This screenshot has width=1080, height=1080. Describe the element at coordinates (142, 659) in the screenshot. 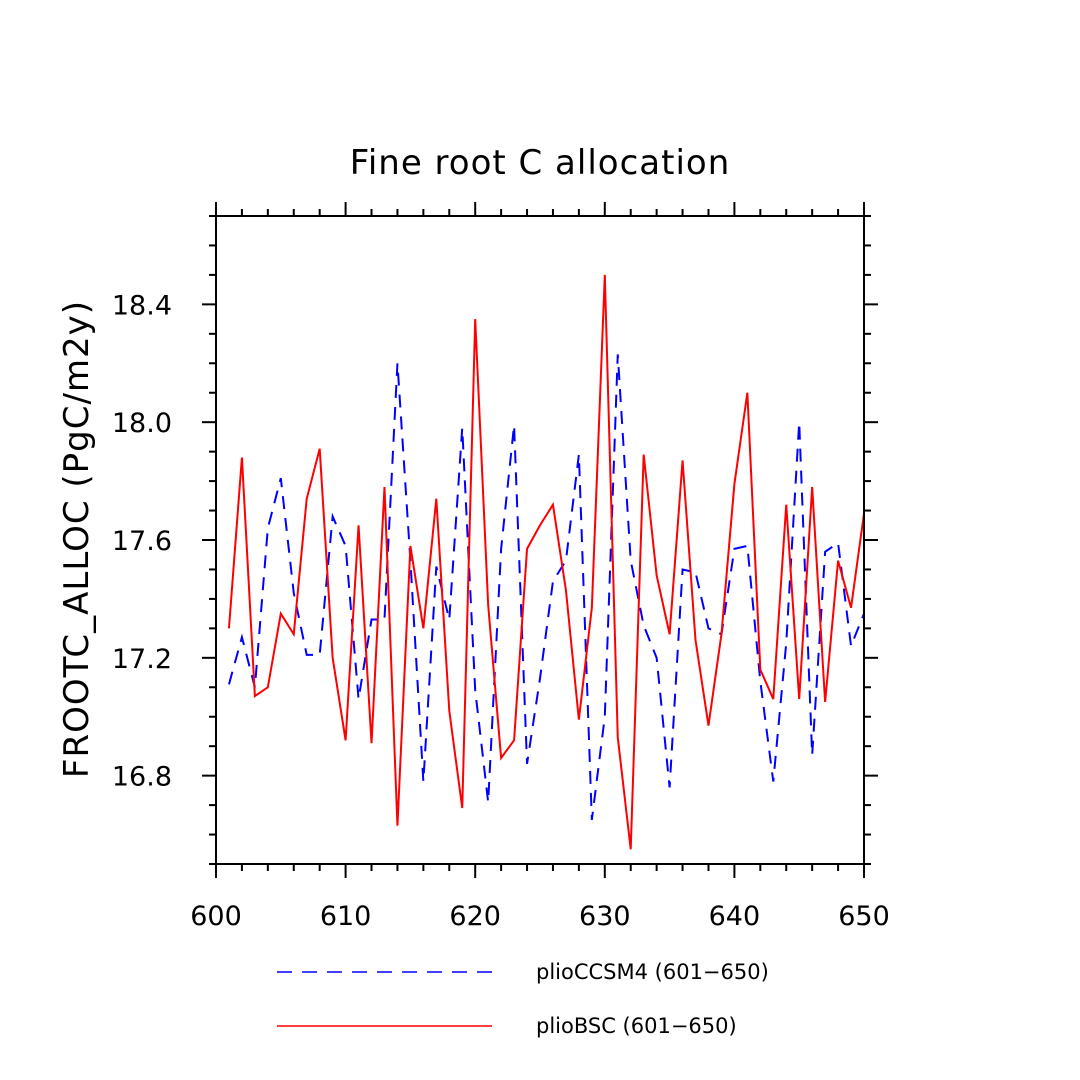

I see `y-tick-label: 17.2` at that location.